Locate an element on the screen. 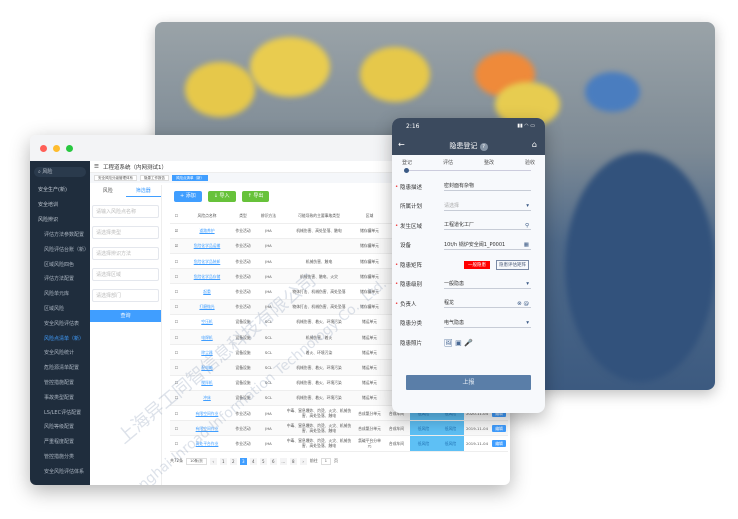 This screenshot has height=519, width=738. submenu-item: 管控措施分类 is located at coordinates (59, 456).